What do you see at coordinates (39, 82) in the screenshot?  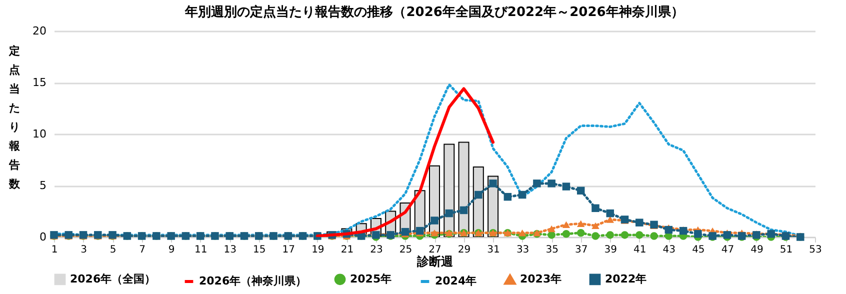 I see `y-tick-label: 15` at bounding box center [39, 82].